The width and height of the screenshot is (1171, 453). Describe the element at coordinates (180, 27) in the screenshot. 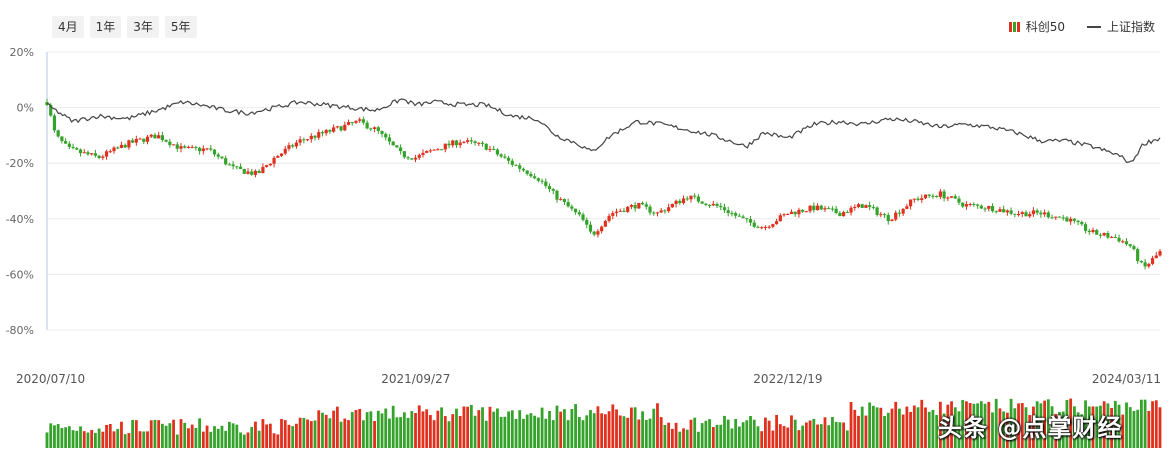

I see `range-tab-5y: 5年` at that location.